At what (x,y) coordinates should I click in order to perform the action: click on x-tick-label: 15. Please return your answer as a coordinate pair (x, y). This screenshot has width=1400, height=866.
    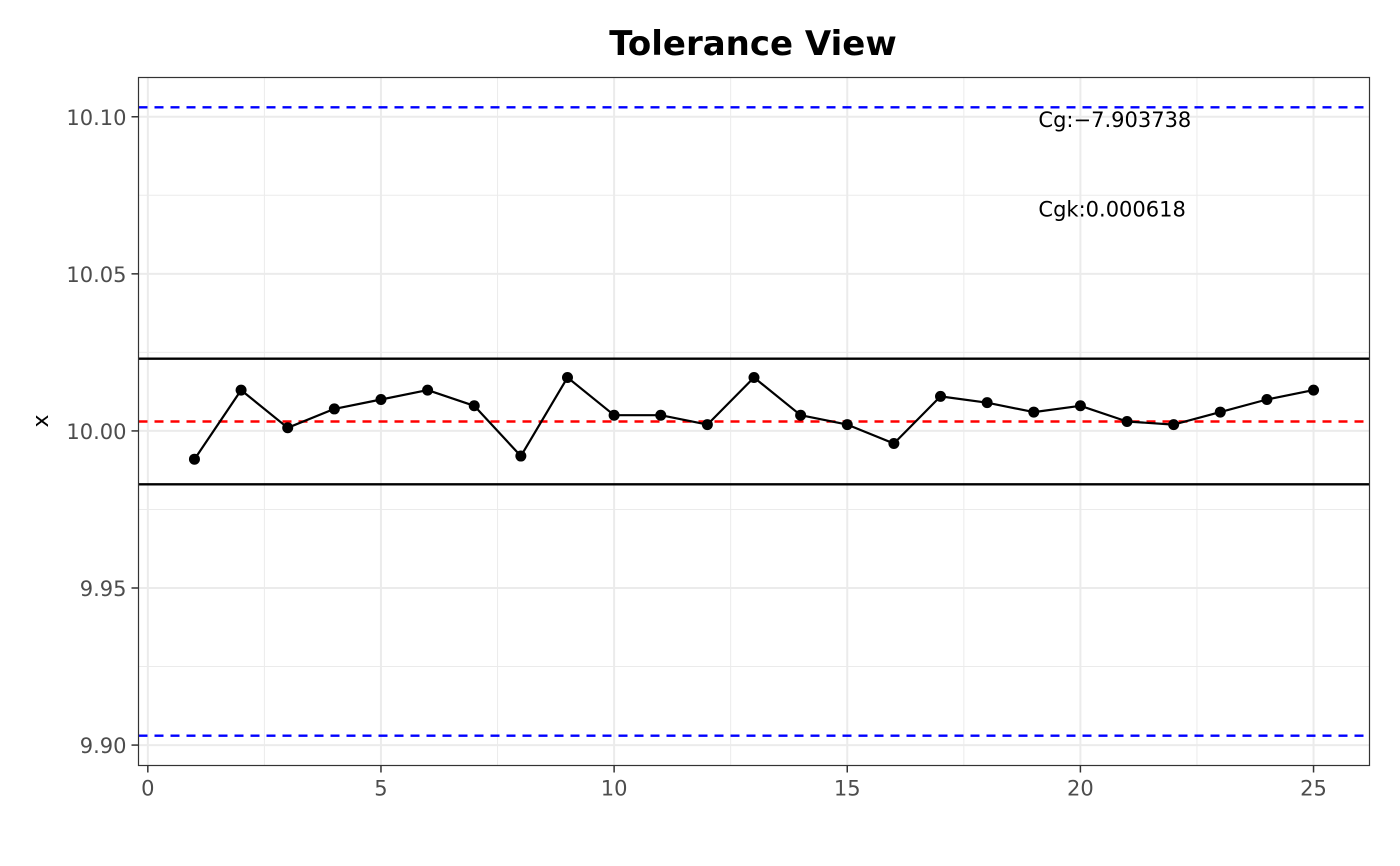
    Looking at the image, I should click on (847, 789).